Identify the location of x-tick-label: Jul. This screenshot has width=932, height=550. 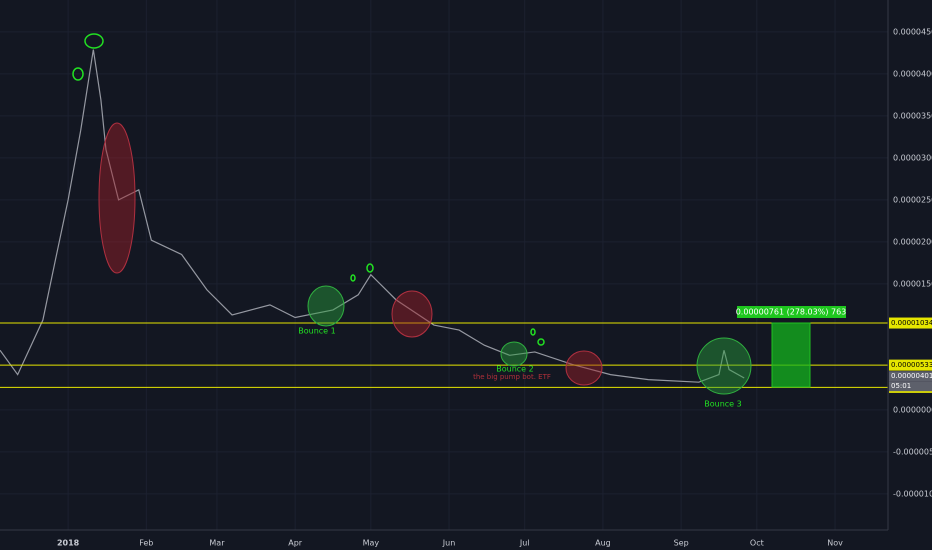
(524, 543).